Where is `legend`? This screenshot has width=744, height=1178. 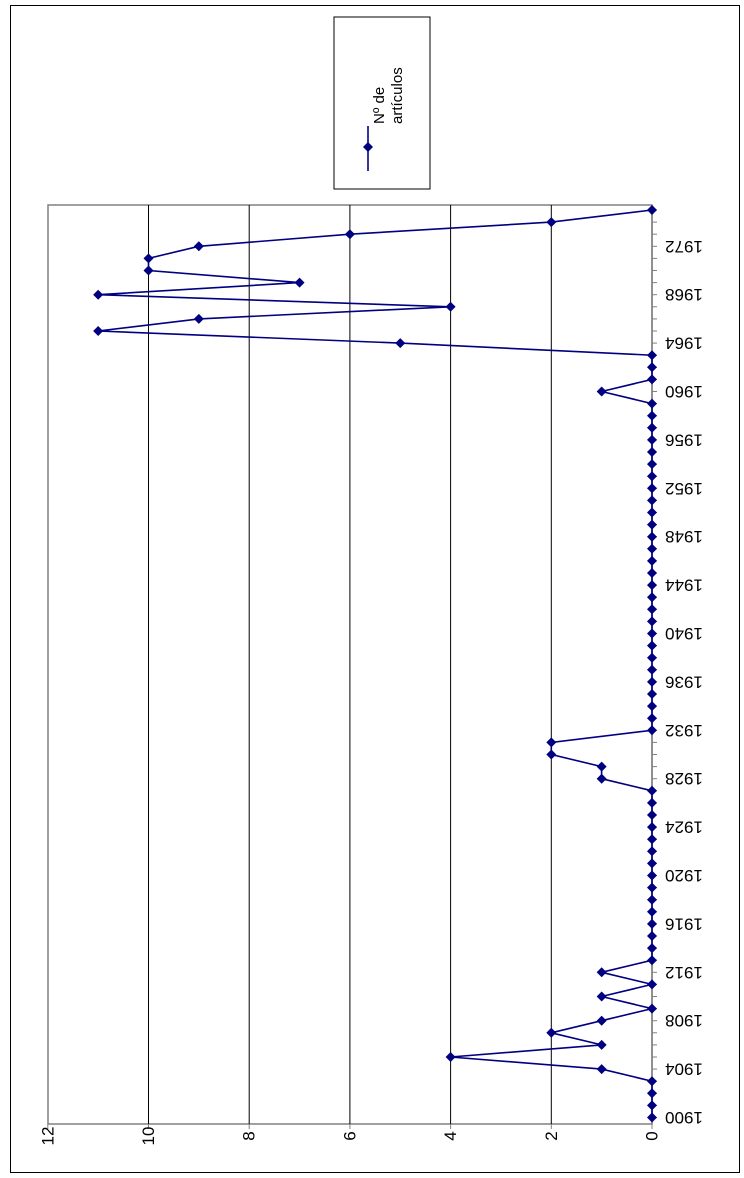 legend is located at coordinates (382, 103).